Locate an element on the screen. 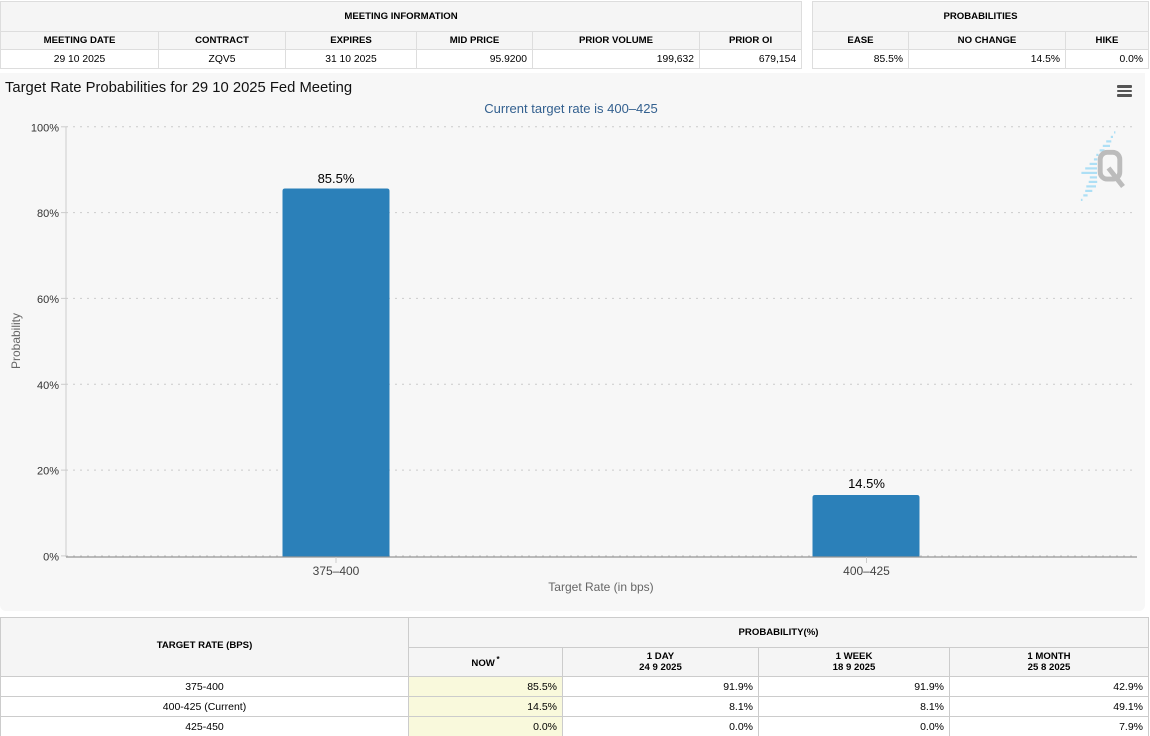 This screenshot has height=736, width=1150. svg-text: 400–425 is located at coordinates (866, 571).